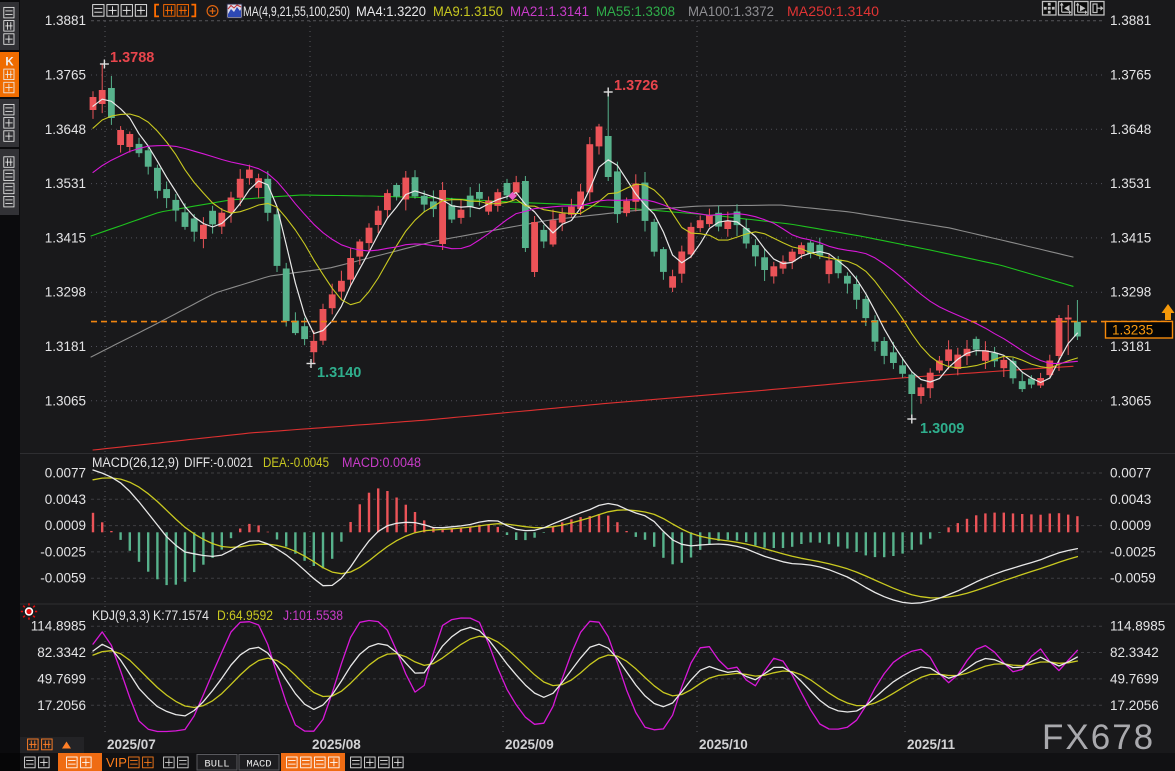  Describe the element at coordinates (9, 62) in the screenshot. I see `svg-text: K` at that location.